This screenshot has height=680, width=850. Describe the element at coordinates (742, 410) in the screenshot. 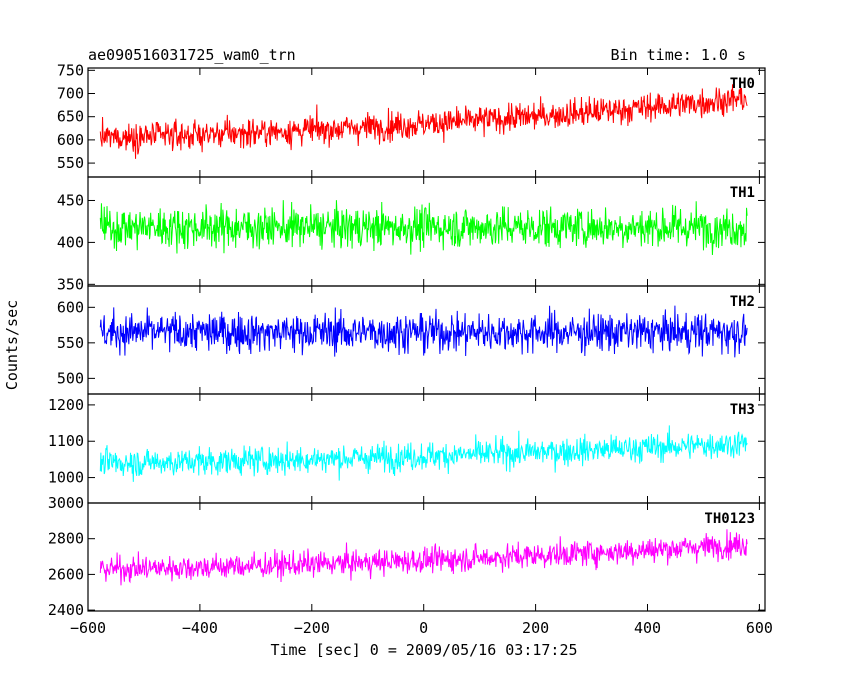

I see `panel-label-th3: TH3` at that location.